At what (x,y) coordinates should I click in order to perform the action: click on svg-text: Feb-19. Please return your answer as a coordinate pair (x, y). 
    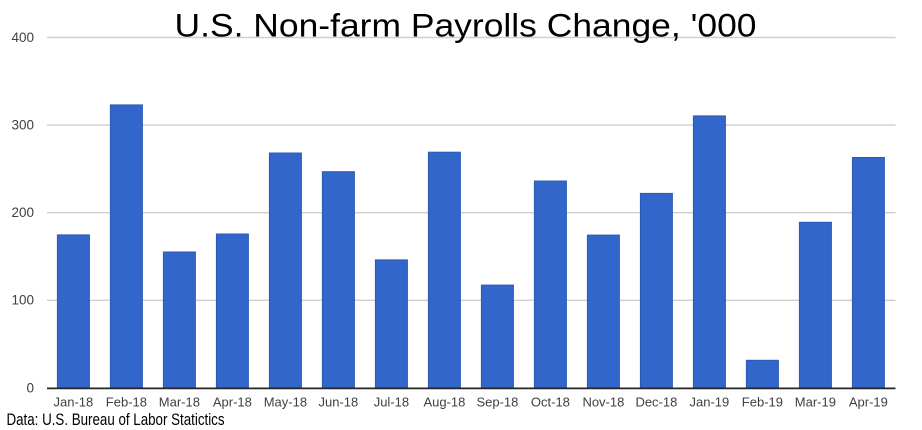
    Looking at the image, I should click on (762, 402).